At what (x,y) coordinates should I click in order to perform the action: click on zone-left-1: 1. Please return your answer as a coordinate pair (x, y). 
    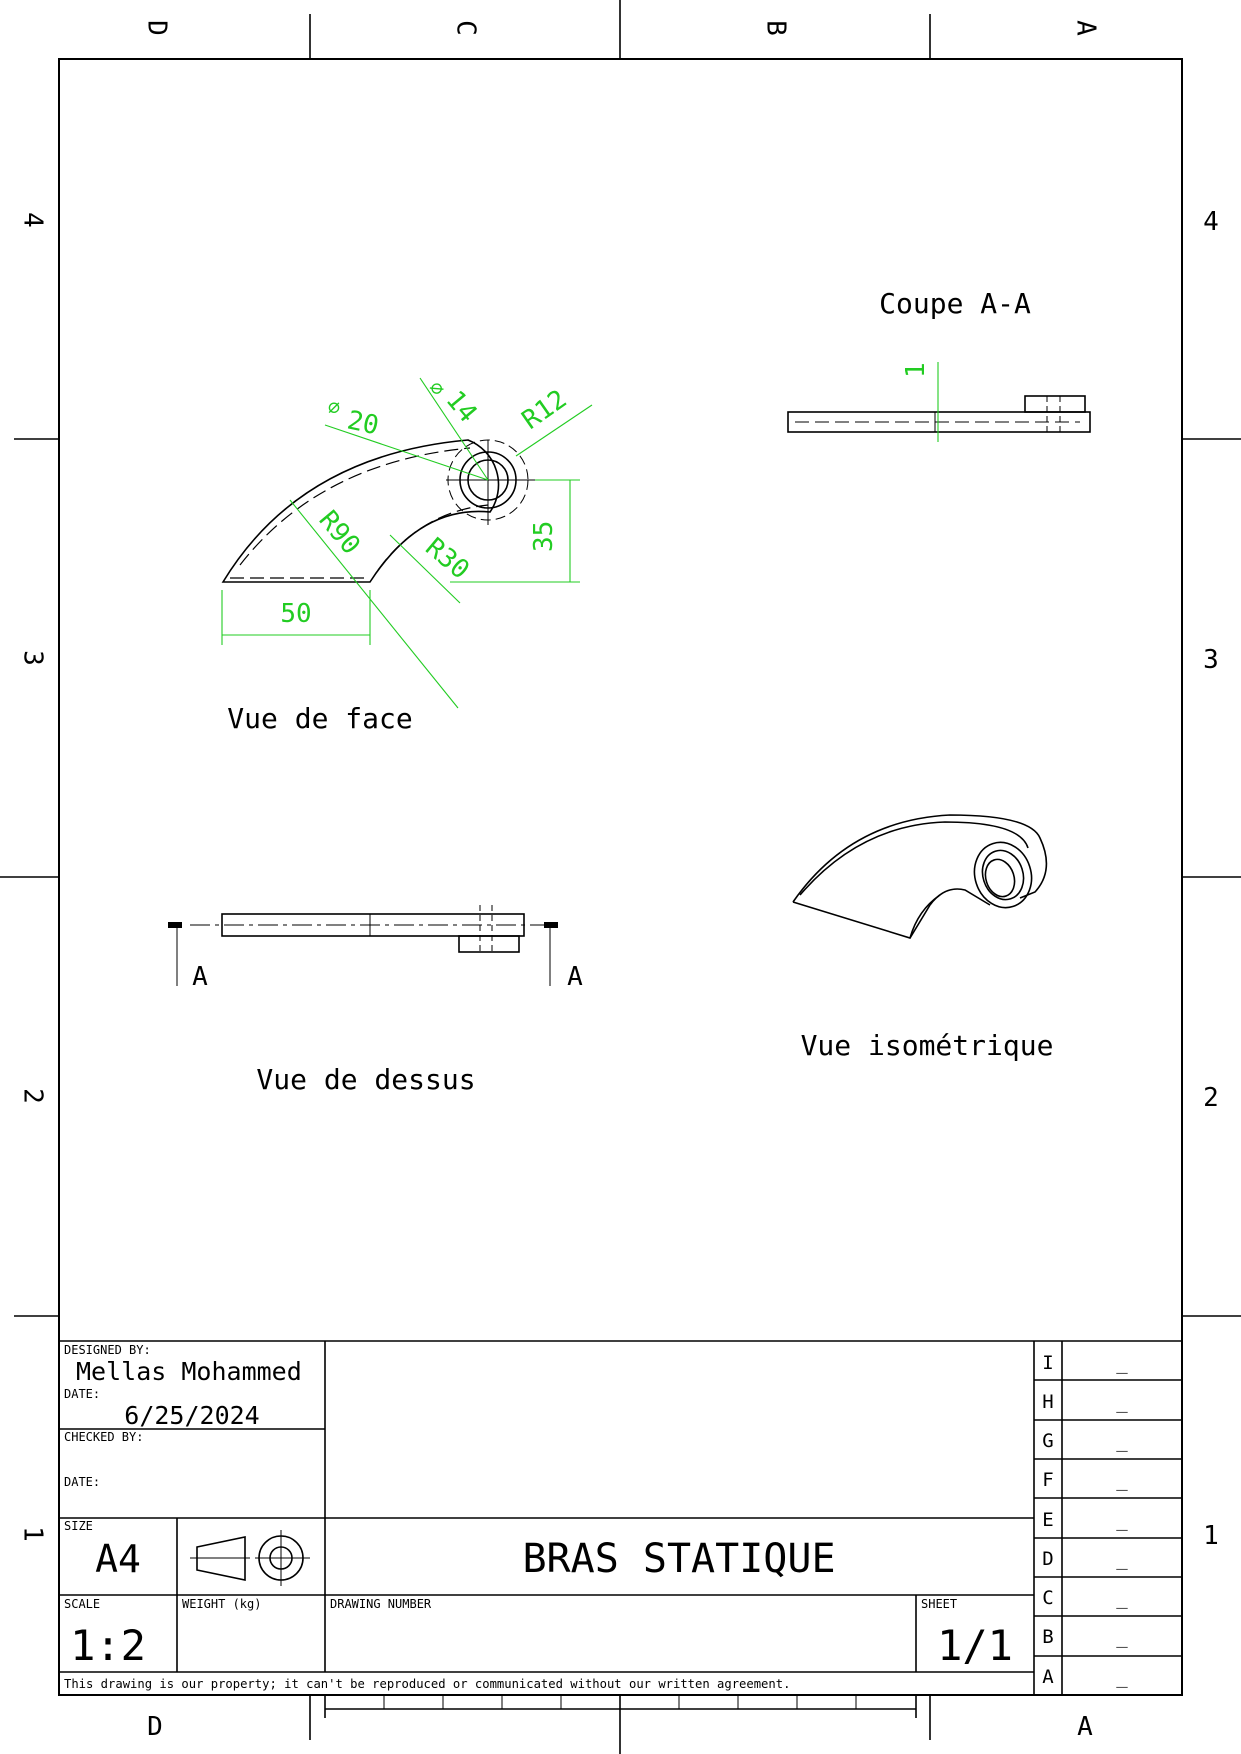
    Looking at the image, I should click on (33, 1534).